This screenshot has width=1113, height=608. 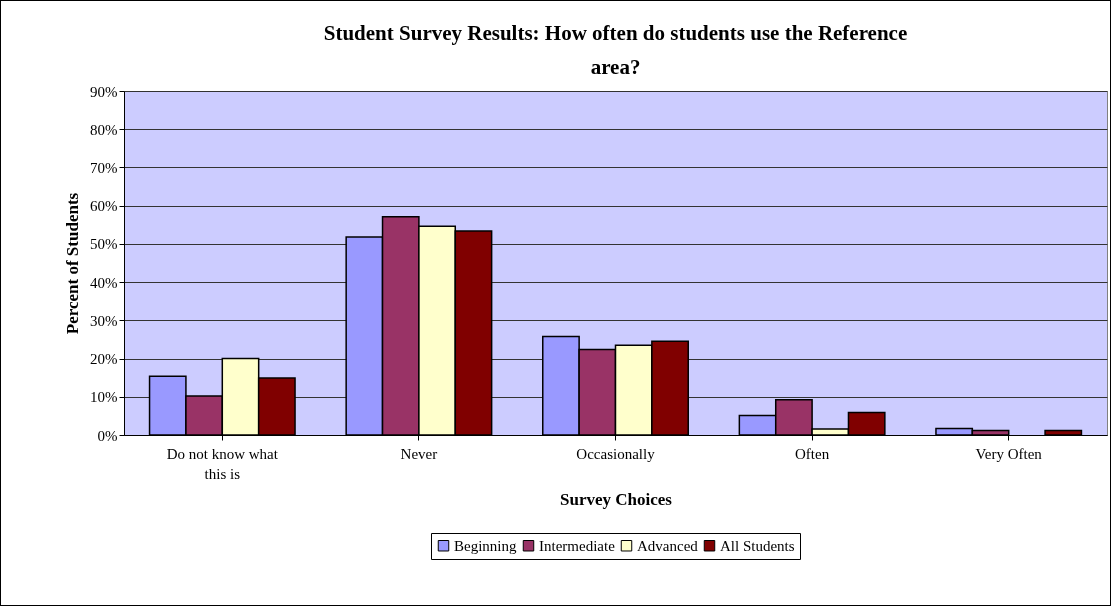 I want to click on x-tick-label: Occasionally, so click(x=616, y=453).